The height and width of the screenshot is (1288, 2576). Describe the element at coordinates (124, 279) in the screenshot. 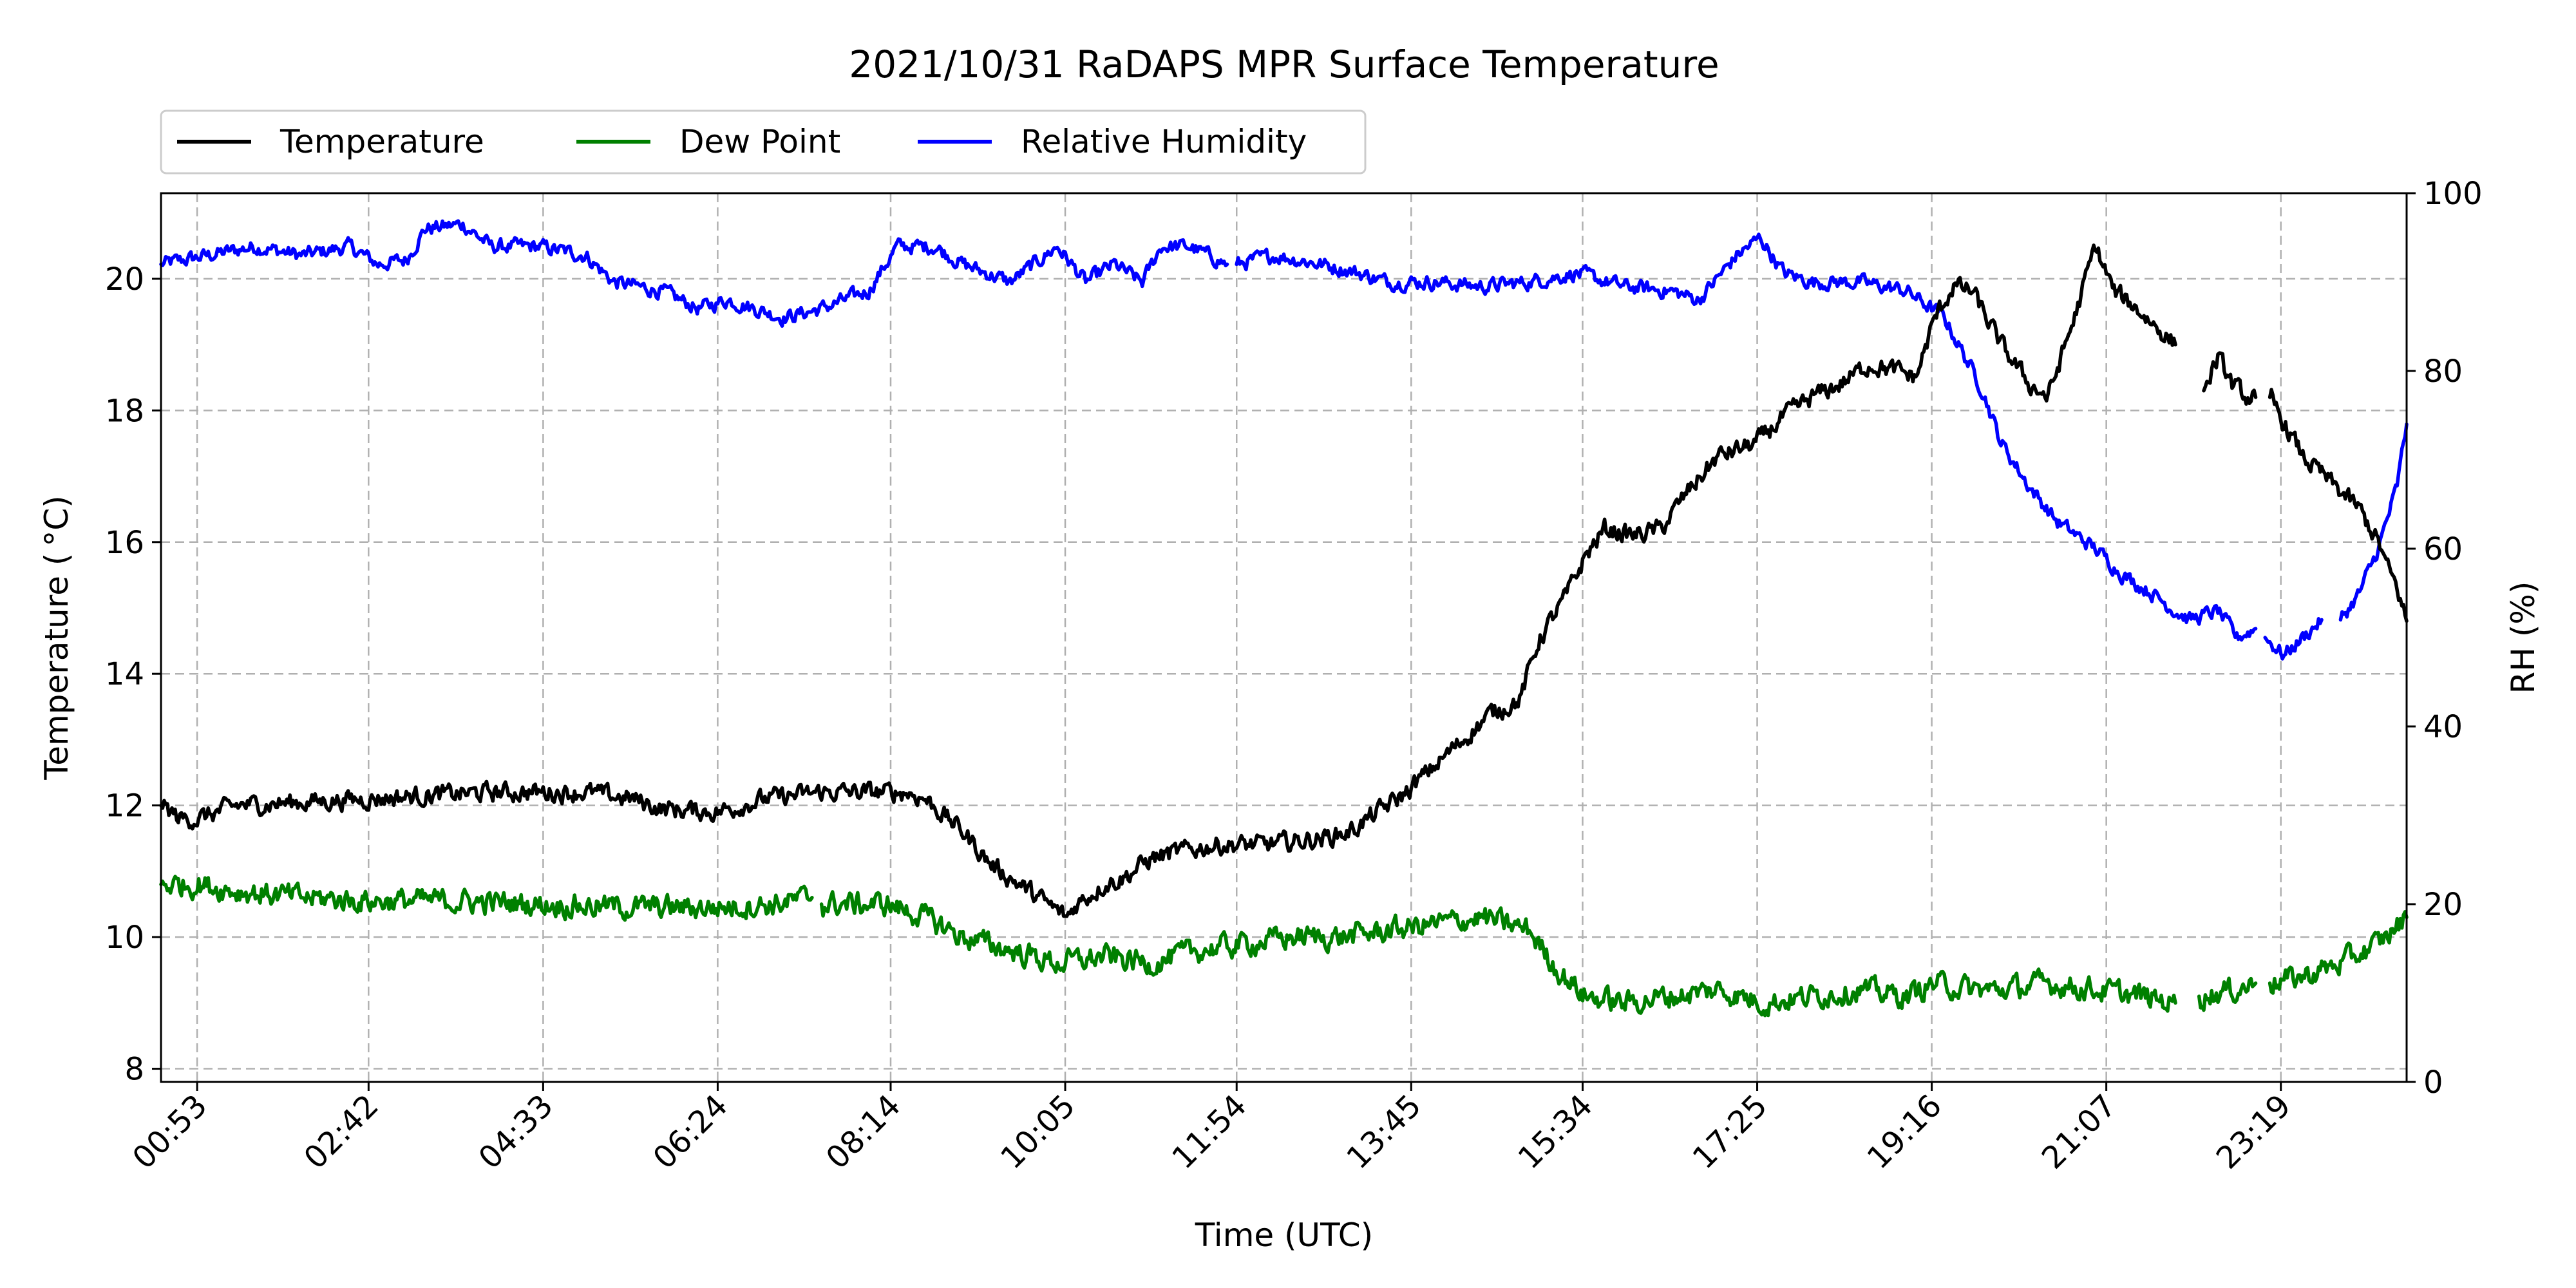

I see `y-left-tick-label: 20` at that location.